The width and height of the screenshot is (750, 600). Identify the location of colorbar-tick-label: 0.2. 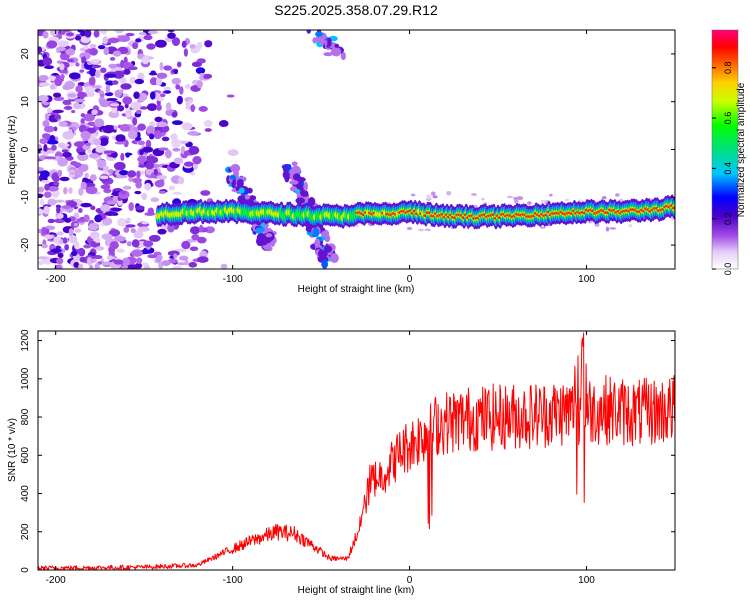
(728, 218).